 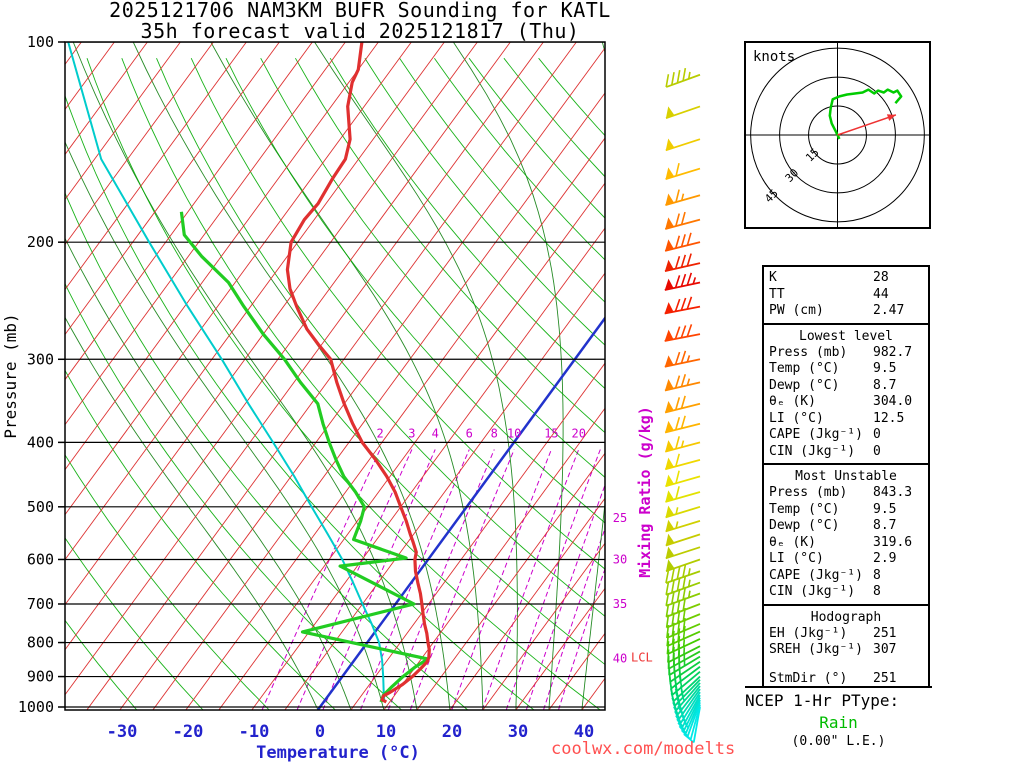 I want to click on ptype-block: NCEP 1-Hr PType: Rain (0.00" L.E.), so click(x=838, y=717).